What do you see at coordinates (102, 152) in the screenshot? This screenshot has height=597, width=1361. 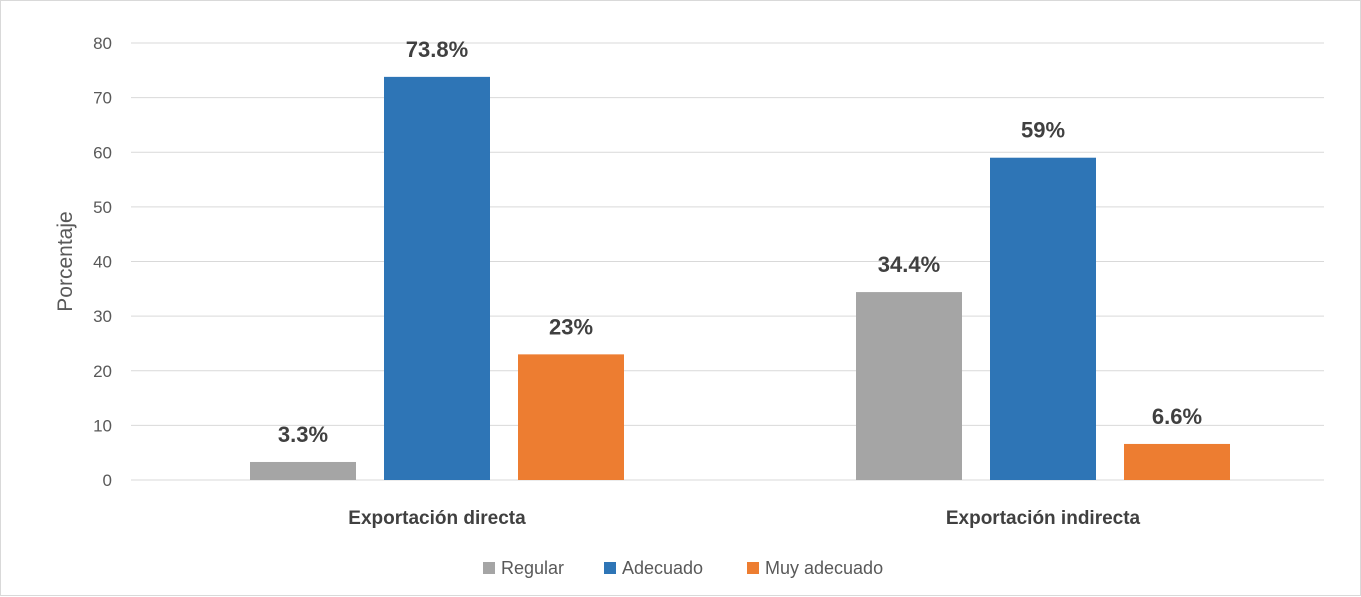 I see `y-tick-label: 60` at bounding box center [102, 152].